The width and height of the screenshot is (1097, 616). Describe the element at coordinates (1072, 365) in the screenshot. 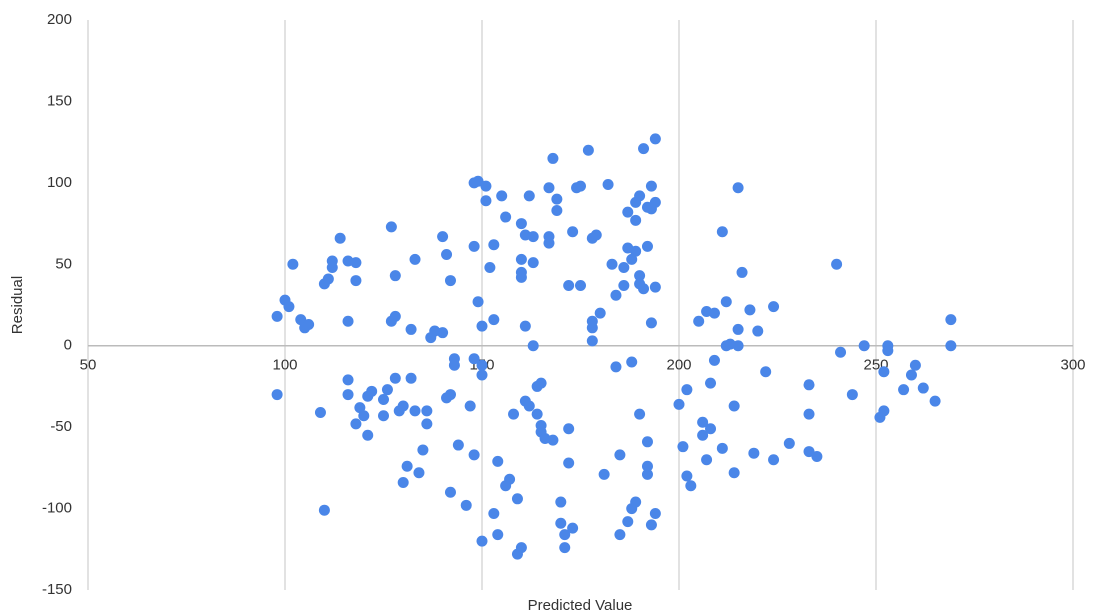

I see `x-tick-label: 300` at that location.